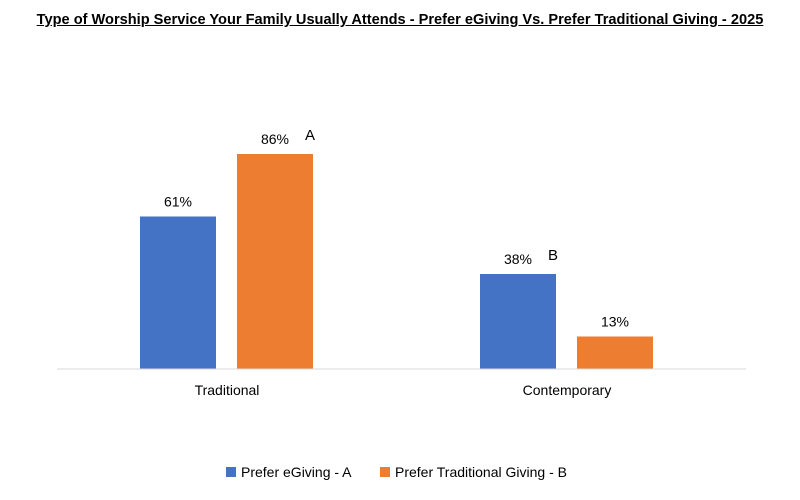 This screenshot has height=500, width=800. What do you see at coordinates (567, 390) in the screenshot?
I see `category-label-contemporary: Contemporary` at bounding box center [567, 390].